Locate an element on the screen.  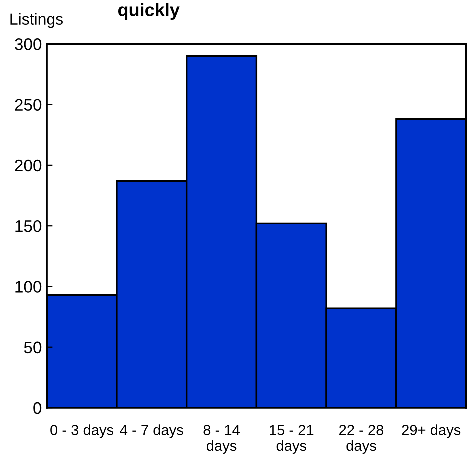
y-axis-title: Listings is located at coordinates (36, 20).